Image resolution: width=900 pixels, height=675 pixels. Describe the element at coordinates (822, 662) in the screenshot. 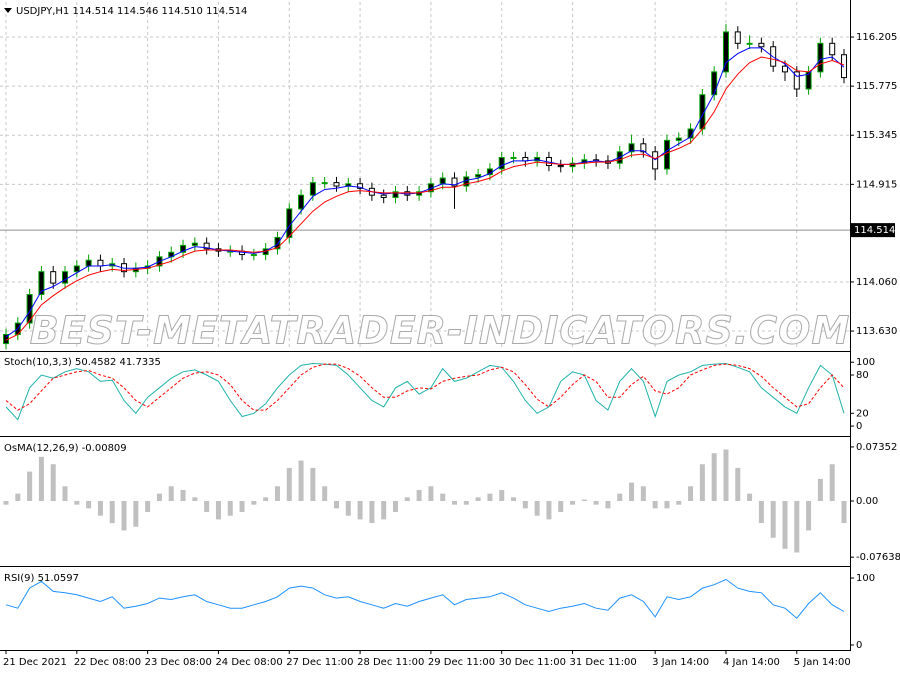

I see `x-tick-label: 5 Jan 14:00` at that location.